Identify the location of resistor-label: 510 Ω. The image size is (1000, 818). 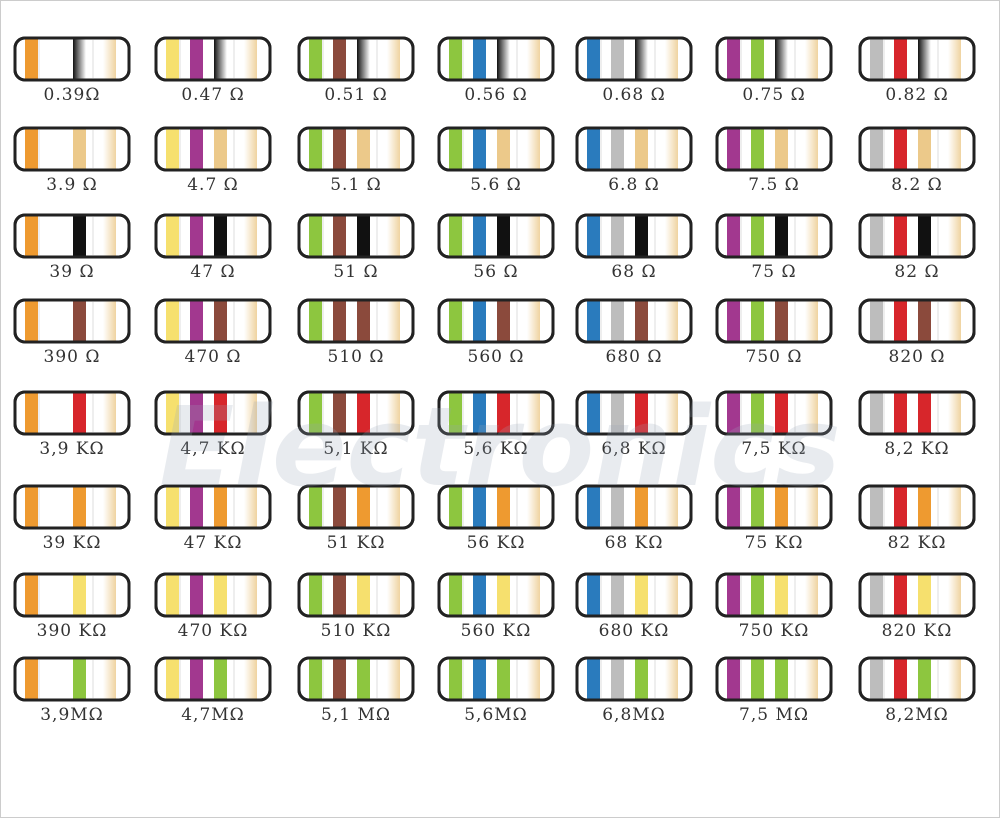
(356, 357).